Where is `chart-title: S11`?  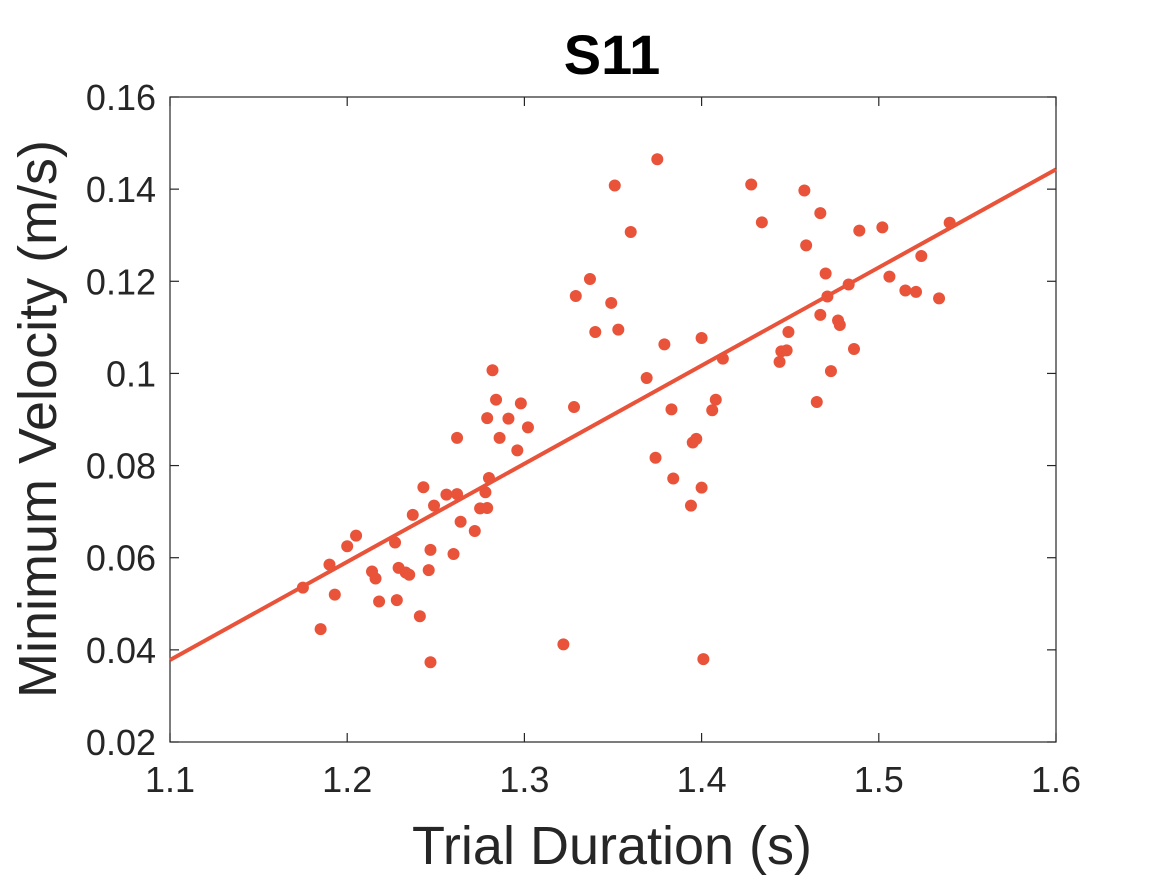
chart-title: S11 is located at coordinates (612, 54).